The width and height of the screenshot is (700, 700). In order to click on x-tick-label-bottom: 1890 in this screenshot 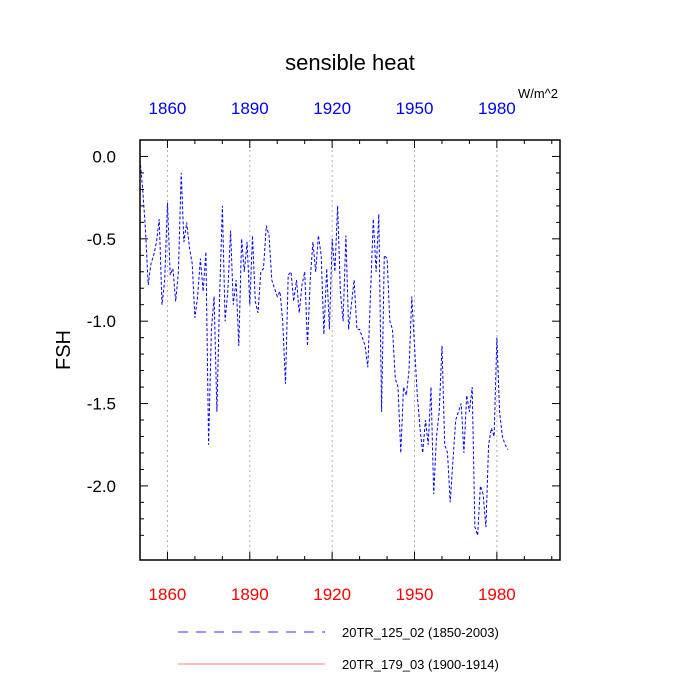, I will do `click(250, 594)`.